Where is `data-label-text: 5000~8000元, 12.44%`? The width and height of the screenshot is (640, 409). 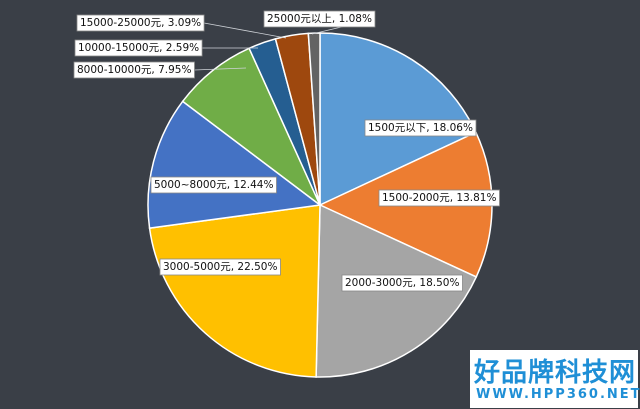
data-label-text: 5000~8000元, 12.44% is located at coordinates (213, 185).